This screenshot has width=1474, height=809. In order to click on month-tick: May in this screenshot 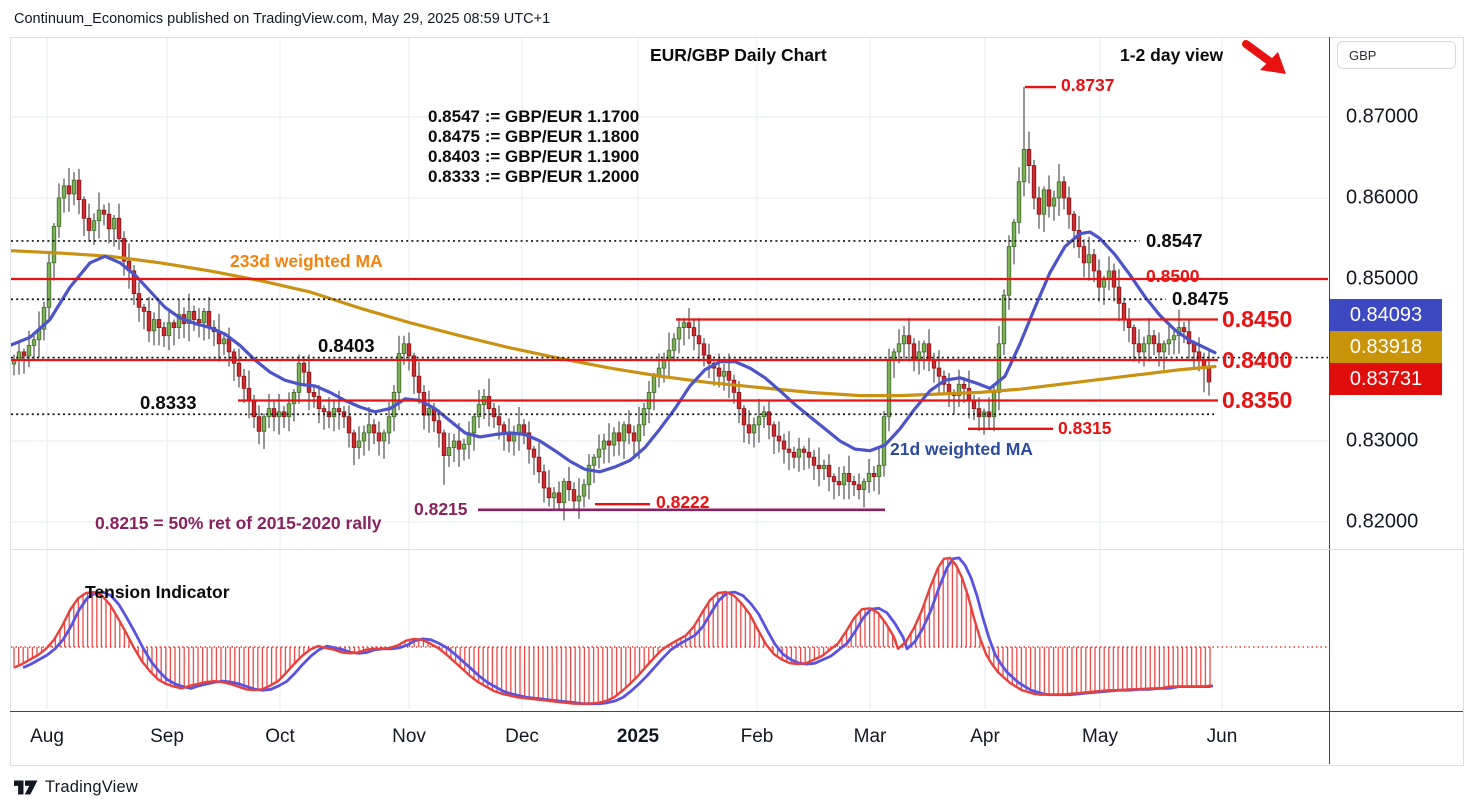, I will do `click(1100, 736)`.